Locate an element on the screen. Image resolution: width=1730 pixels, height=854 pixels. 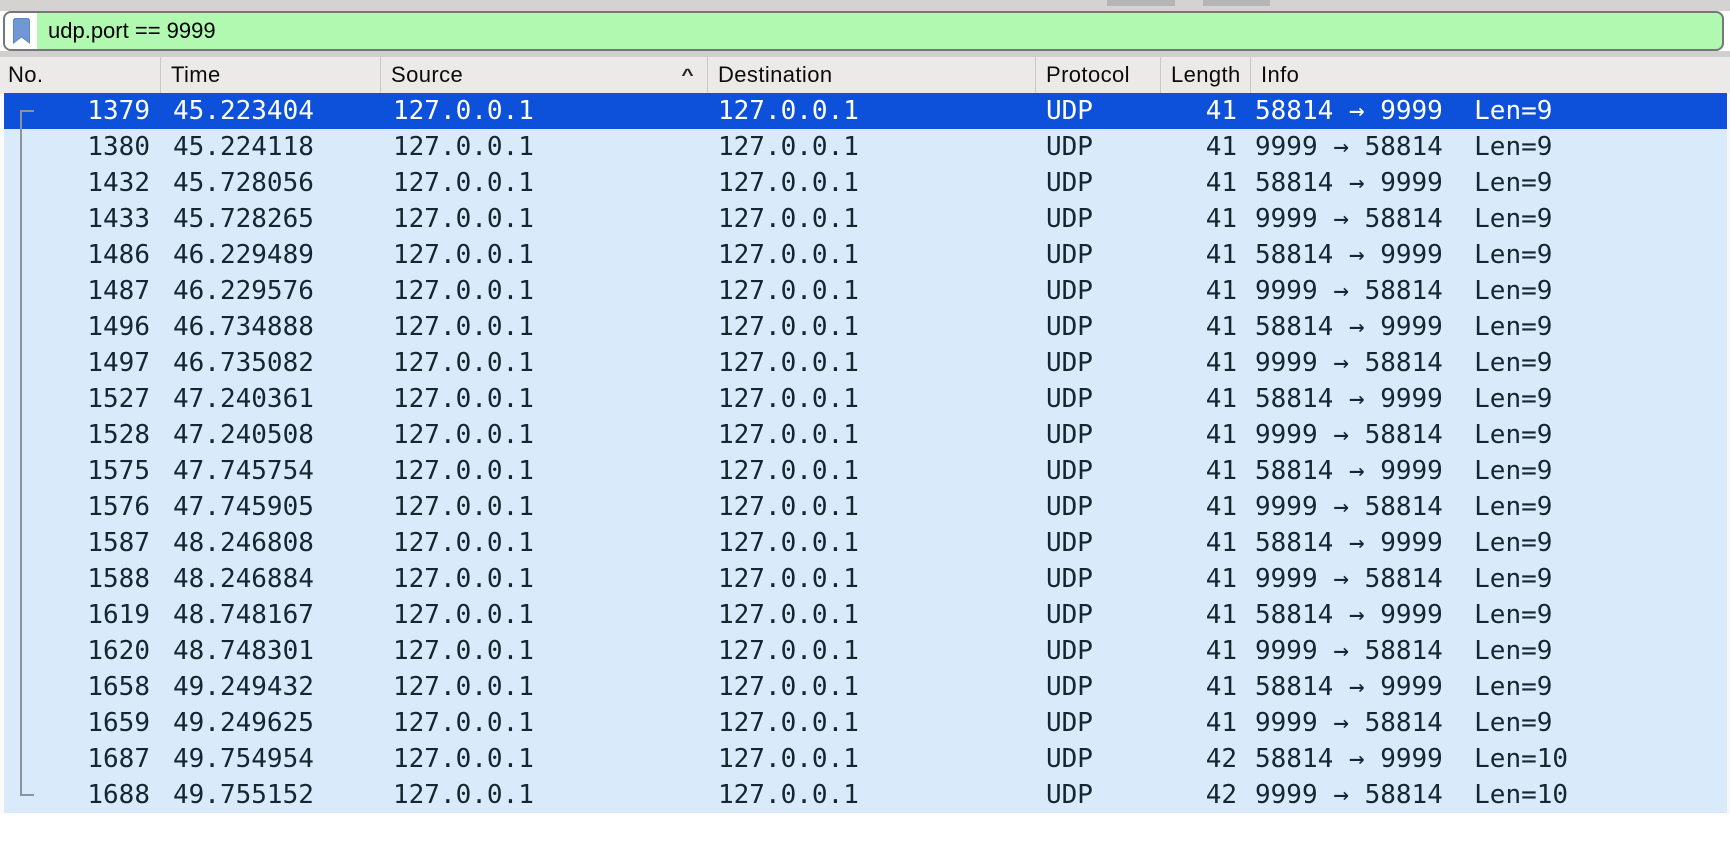
cell-time: 48.246808 is located at coordinates (243, 543).